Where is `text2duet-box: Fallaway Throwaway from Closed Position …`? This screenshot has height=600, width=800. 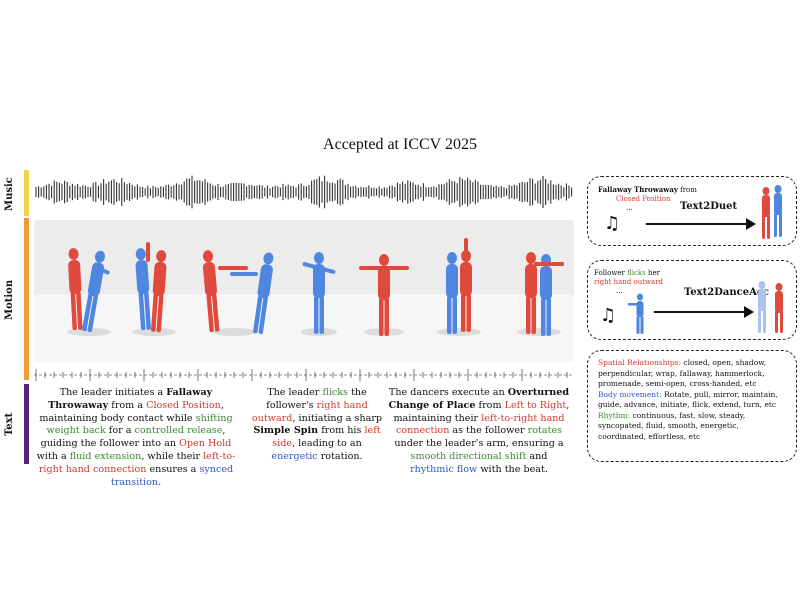
text2duet-box: Fallaway Throwaway from Closed Position … is located at coordinates (692, 211).